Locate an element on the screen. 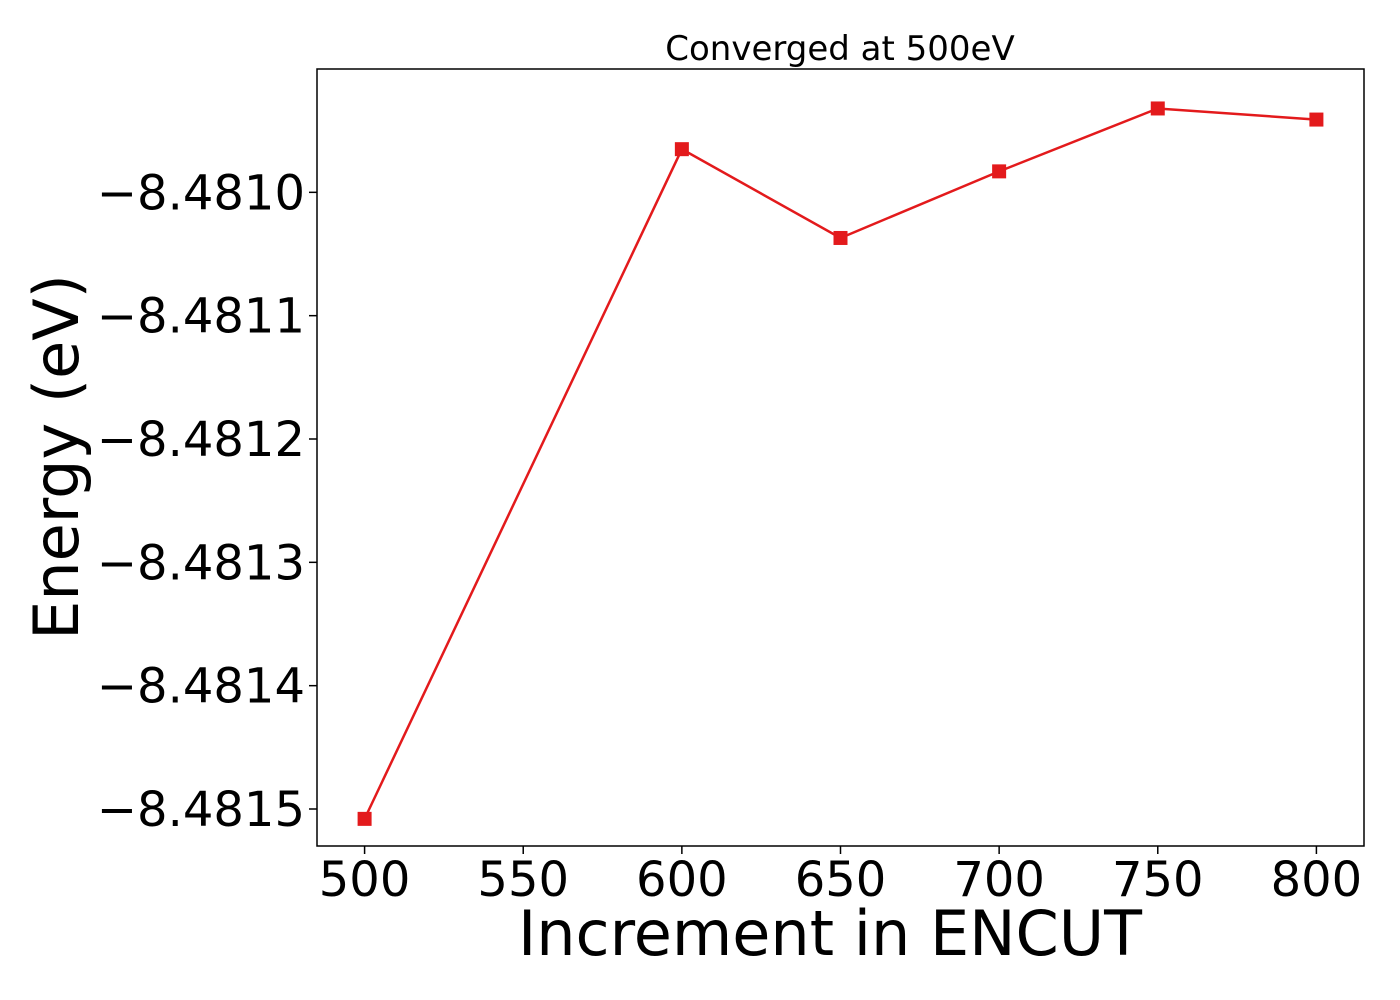  x-axis-ticks: 500 550 600 650 700 750 800 is located at coordinates (840, 877).